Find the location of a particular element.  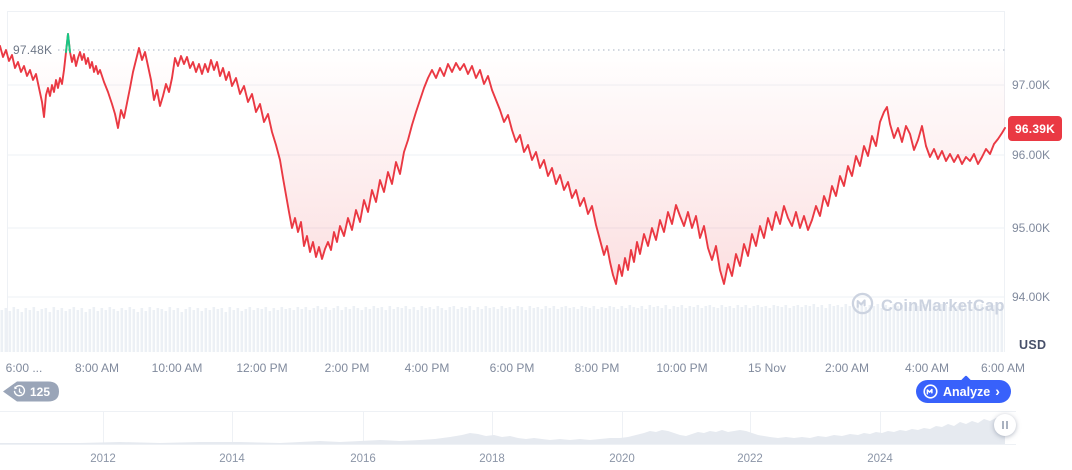

time-tick-label: 8:00 PM is located at coordinates (597, 368).